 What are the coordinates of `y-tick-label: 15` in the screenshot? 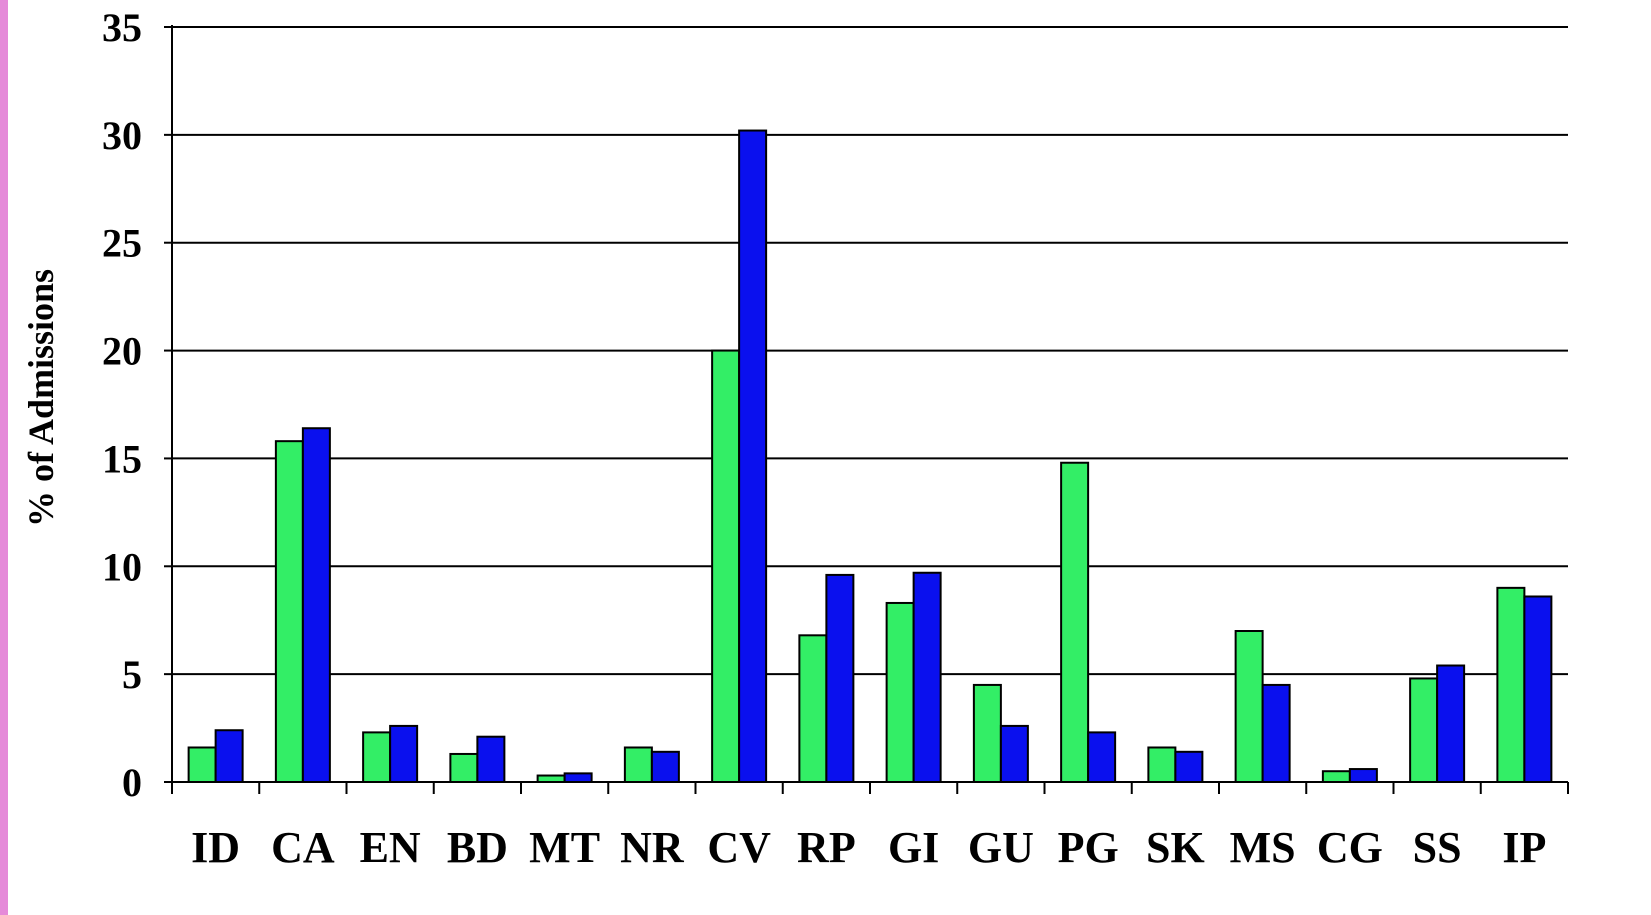 It's located at (122, 458).